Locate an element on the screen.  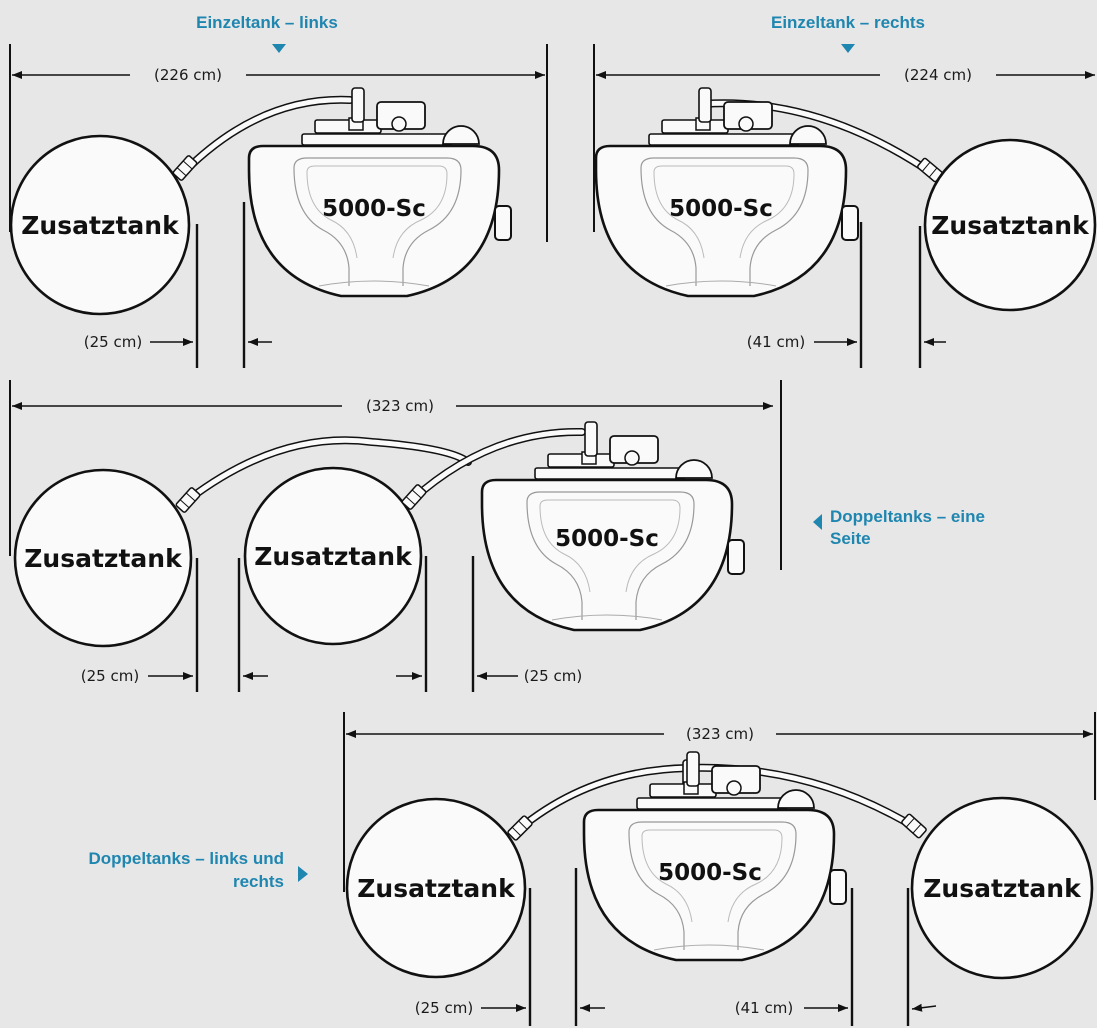
total-length-label: (224 cm) is located at coordinates (938, 75).